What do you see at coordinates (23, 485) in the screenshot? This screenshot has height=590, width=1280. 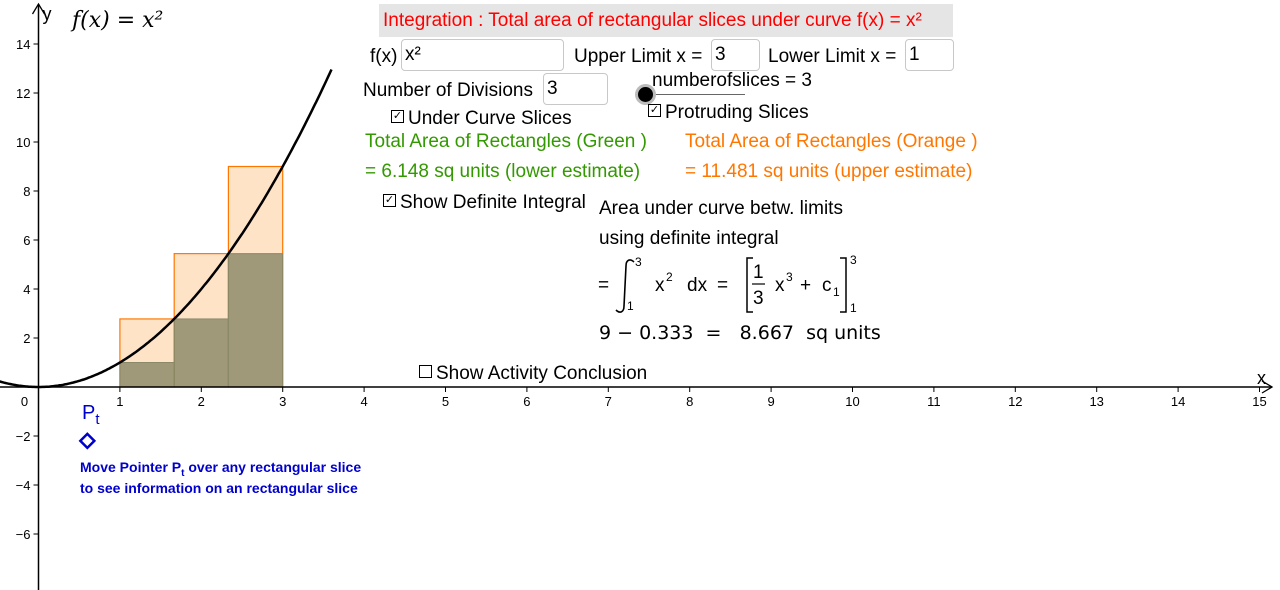 I see `y-tick-label: −4` at bounding box center [23, 485].